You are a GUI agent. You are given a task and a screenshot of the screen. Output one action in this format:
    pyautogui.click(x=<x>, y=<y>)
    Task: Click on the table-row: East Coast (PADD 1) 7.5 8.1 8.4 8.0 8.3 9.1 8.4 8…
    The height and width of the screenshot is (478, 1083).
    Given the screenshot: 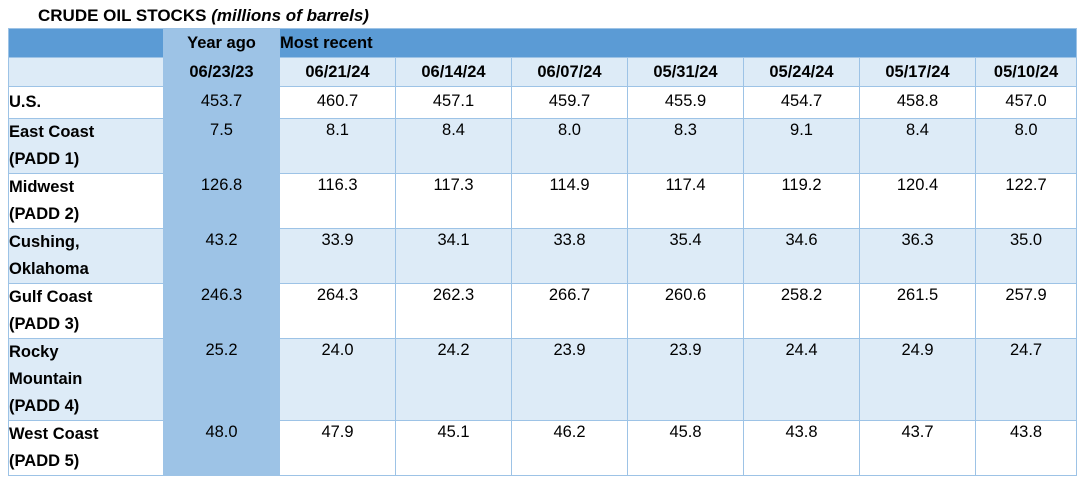 What is the action you would take?
    pyautogui.click(x=543, y=146)
    